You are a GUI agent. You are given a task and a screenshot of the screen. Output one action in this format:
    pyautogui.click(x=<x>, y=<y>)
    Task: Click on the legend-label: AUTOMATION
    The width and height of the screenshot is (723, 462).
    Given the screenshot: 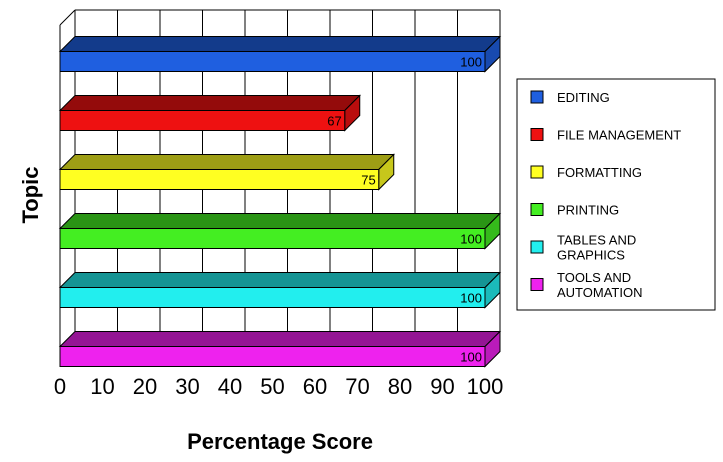 What is the action you would take?
    pyautogui.click(x=599, y=292)
    